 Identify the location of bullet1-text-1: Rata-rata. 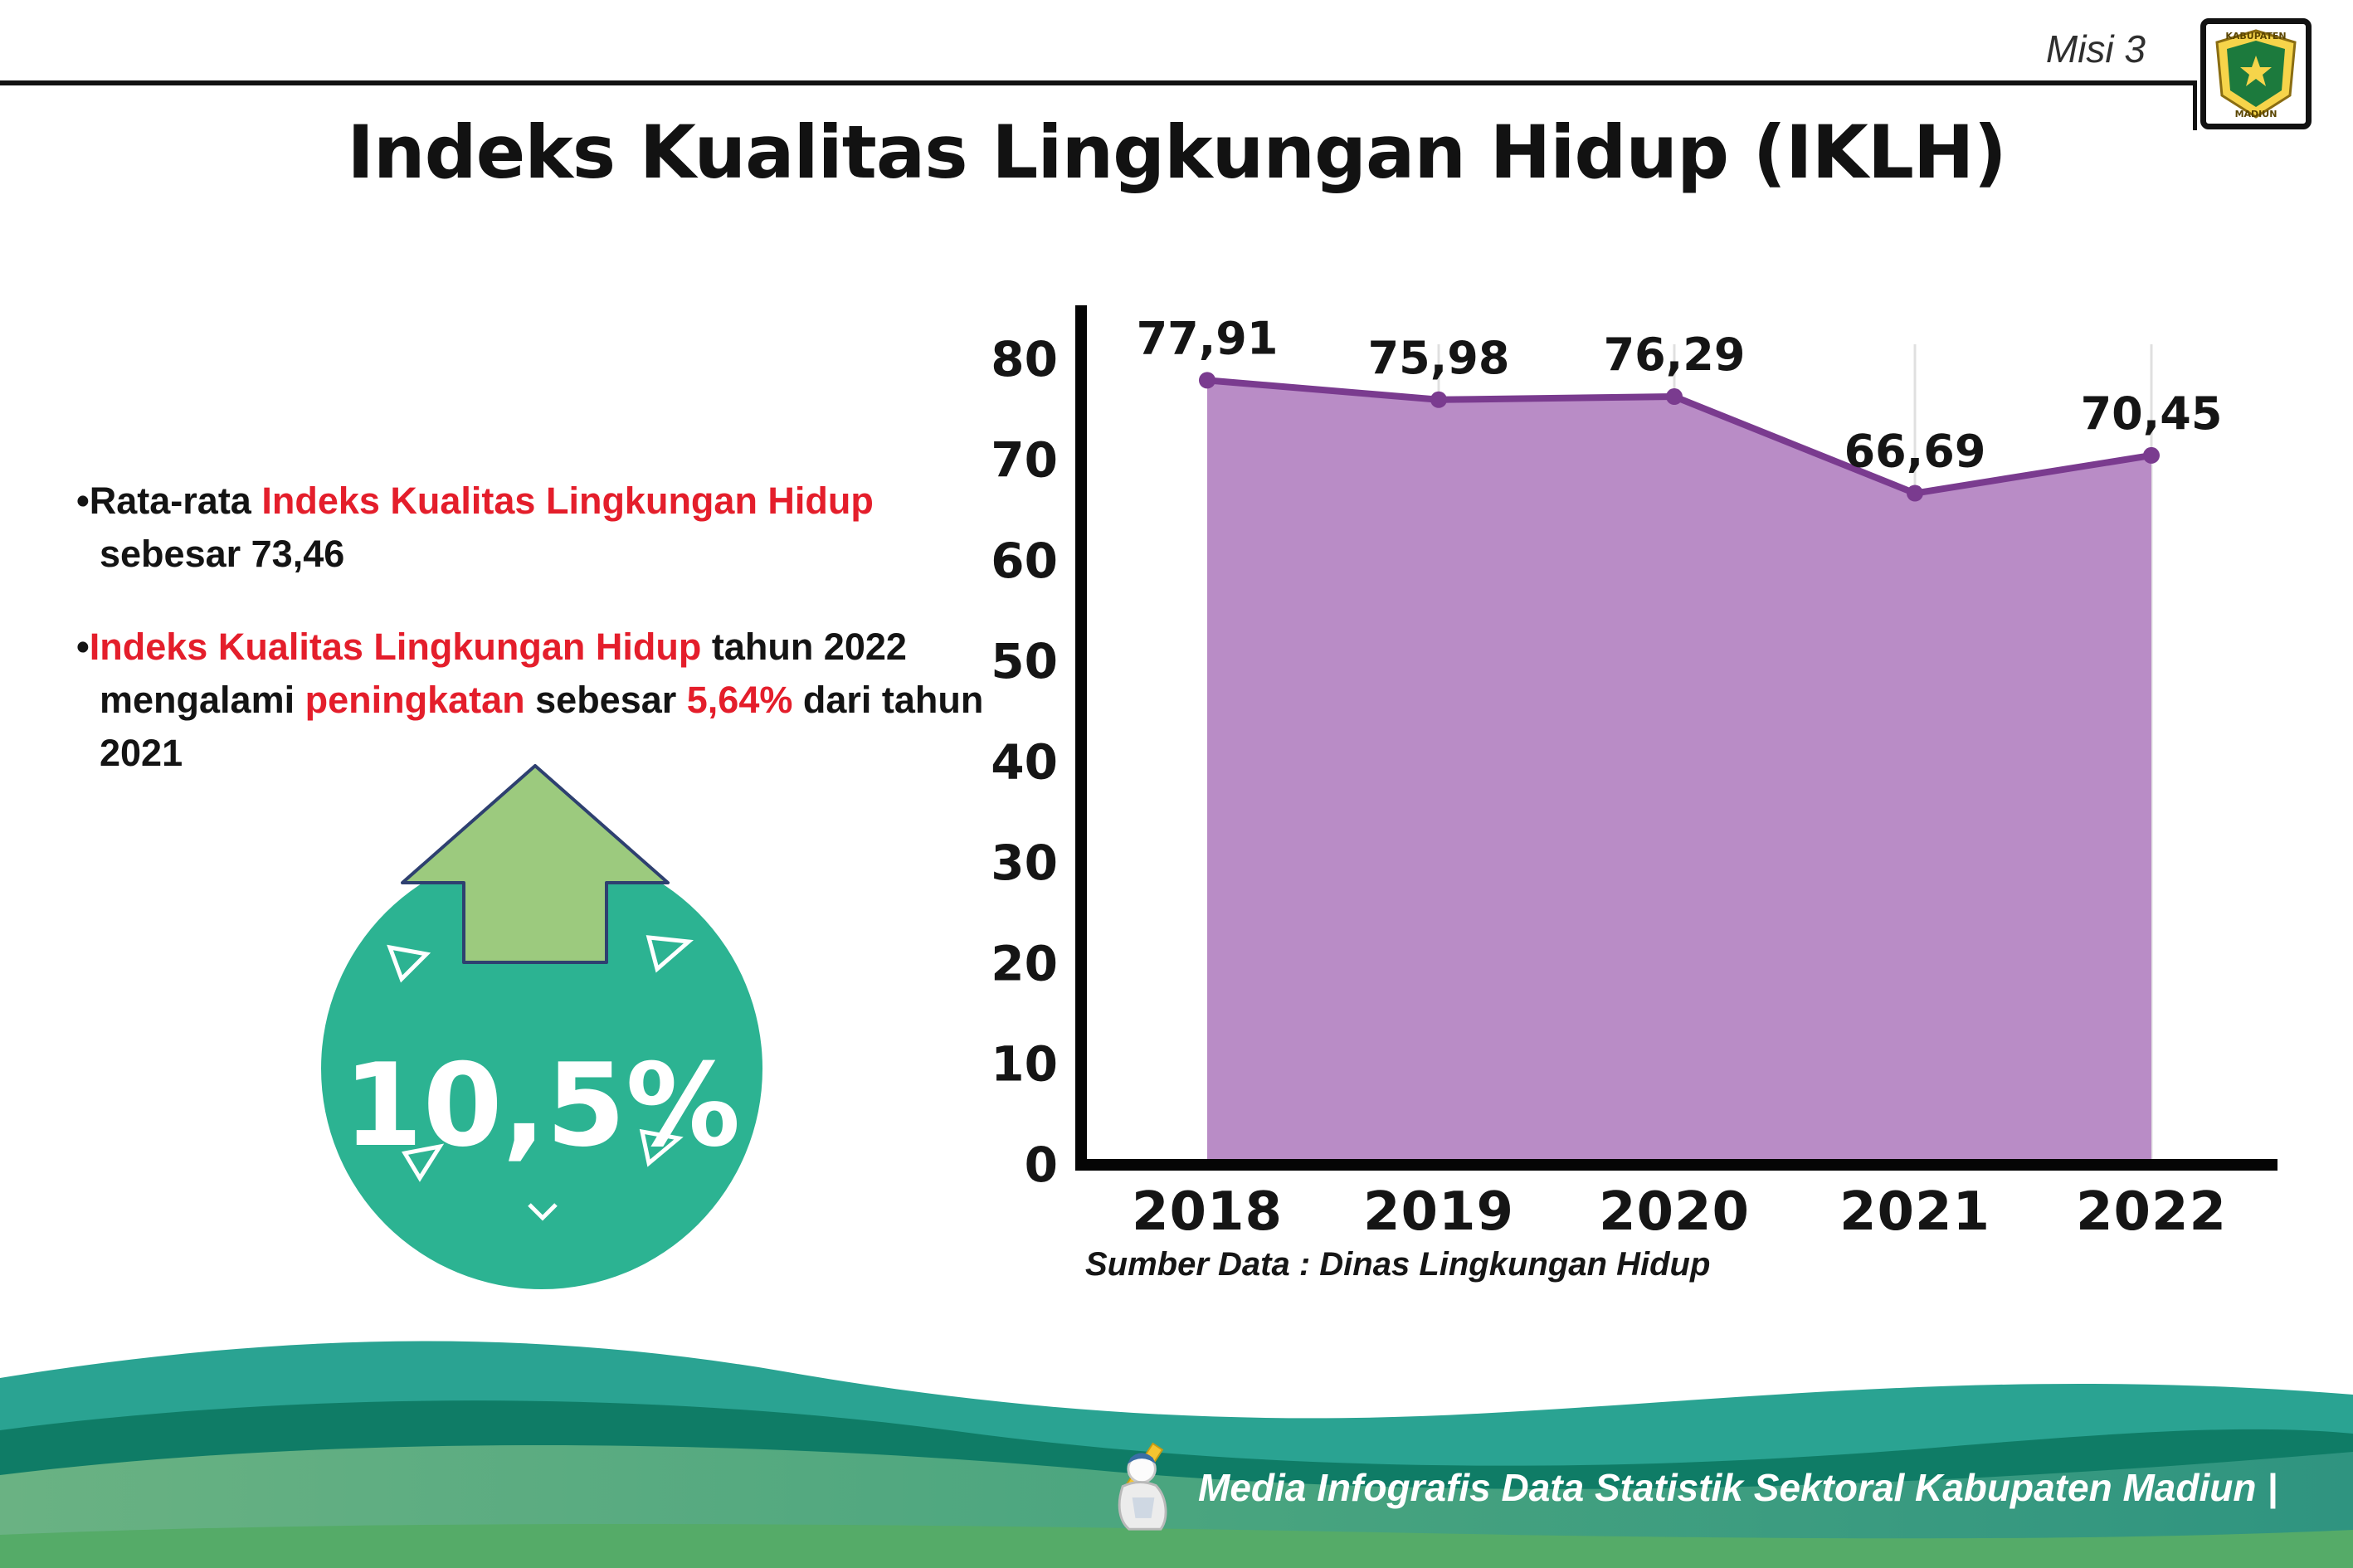
(175, 501).